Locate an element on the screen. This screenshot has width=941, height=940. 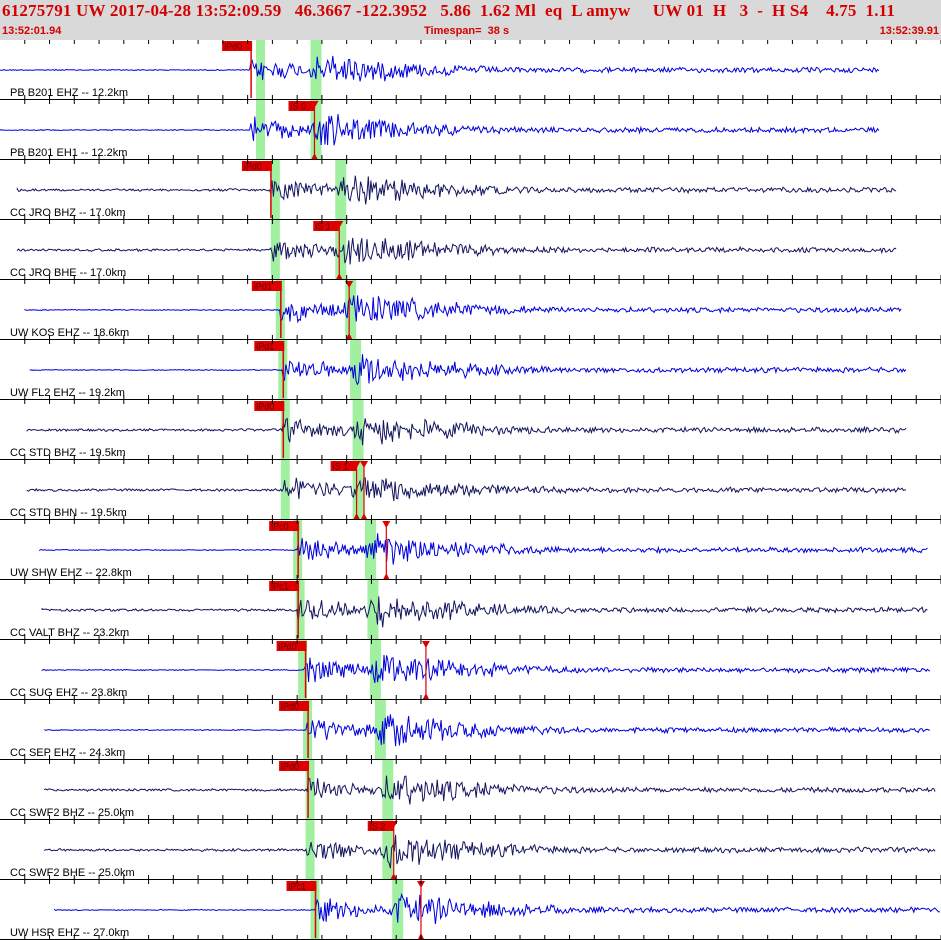
trace-panel: iPc0 UW SHW EHZ -- 22.8km is located at coordinates (470, 550).